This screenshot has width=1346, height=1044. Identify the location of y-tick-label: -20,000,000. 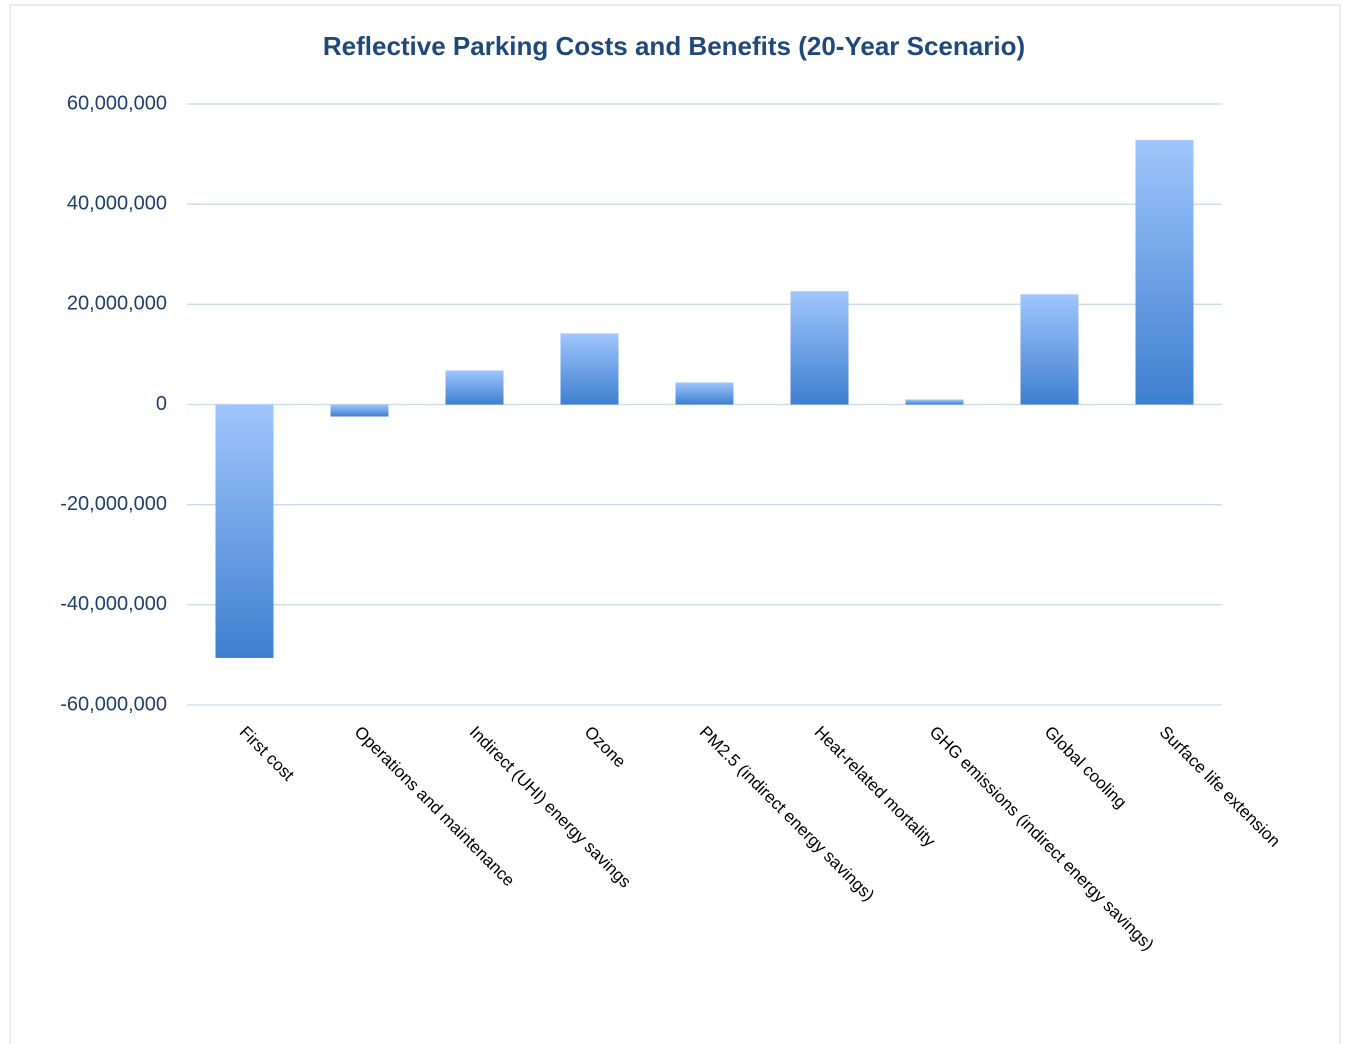
(113, 504).